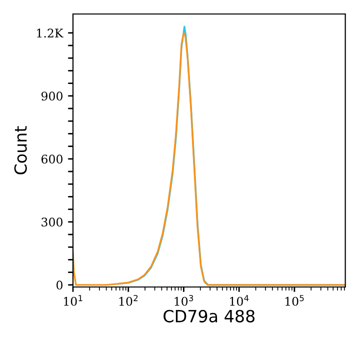  I want to click on y-tick-label: 1.2K, so click(50, 33).